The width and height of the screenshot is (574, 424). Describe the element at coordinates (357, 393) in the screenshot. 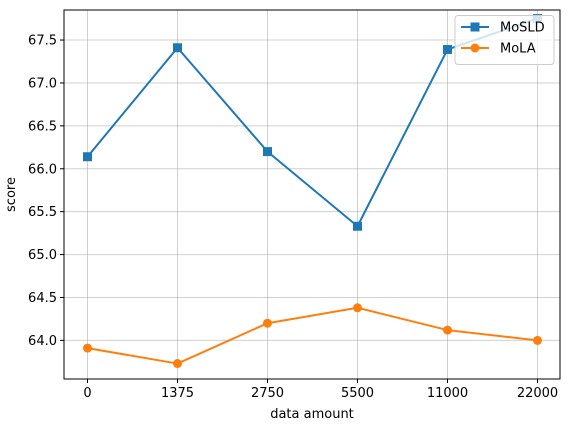

I see `x-tick-label: 5500` at that location.